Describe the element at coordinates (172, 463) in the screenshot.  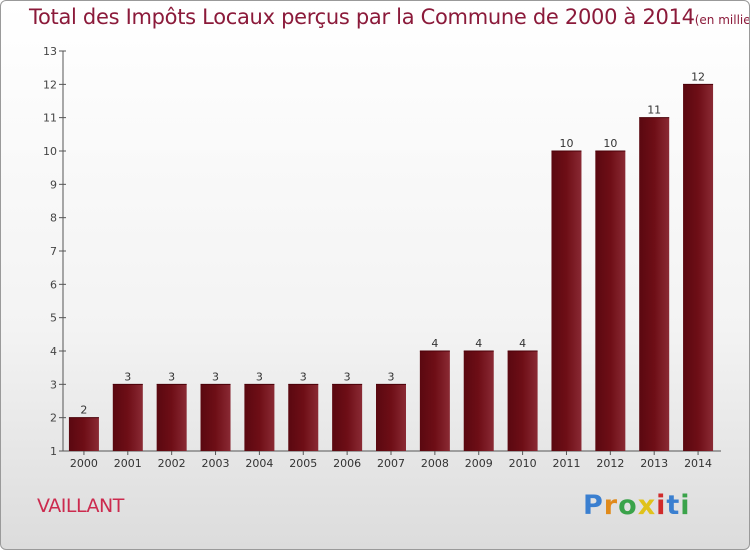
I see `x-tick-label: 2002` at that location.